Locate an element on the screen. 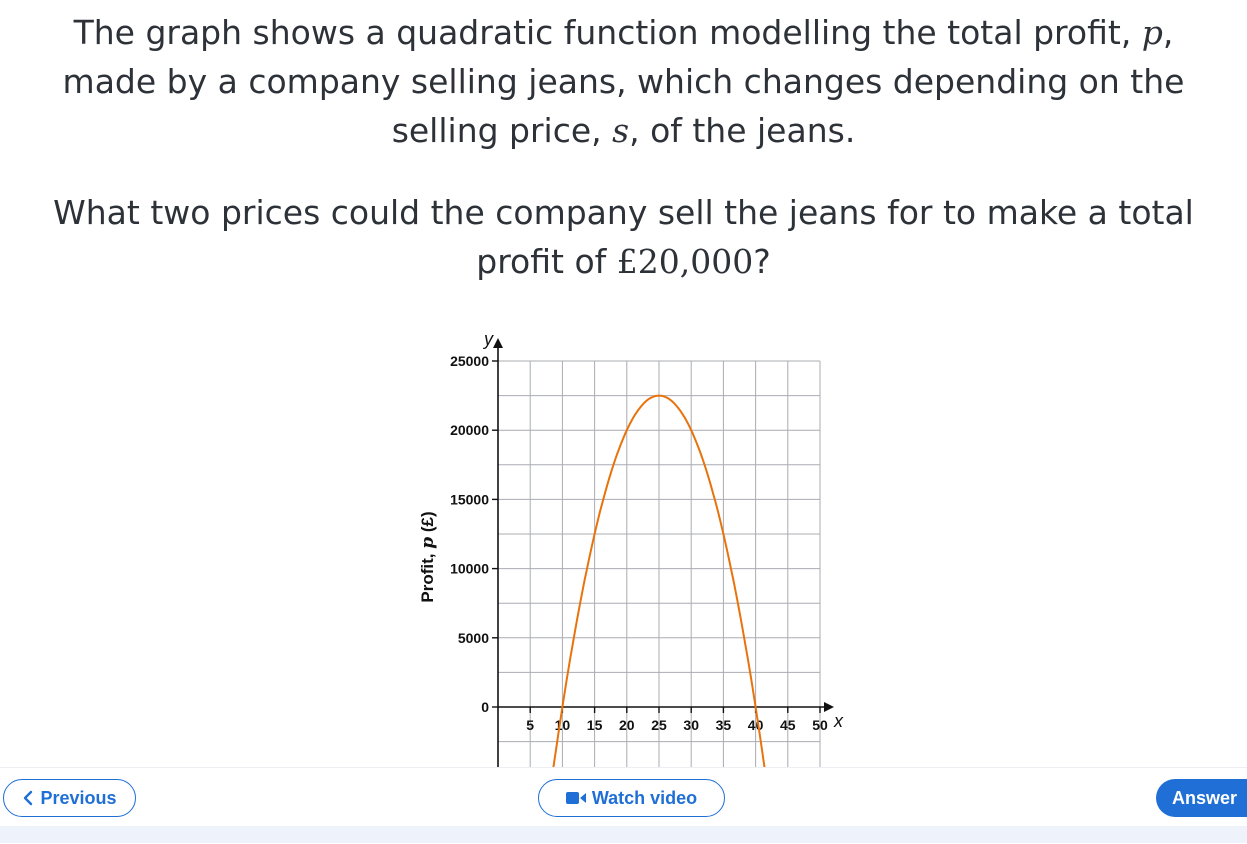  x-tick-label: 35 is located at coordinates (724, 725).